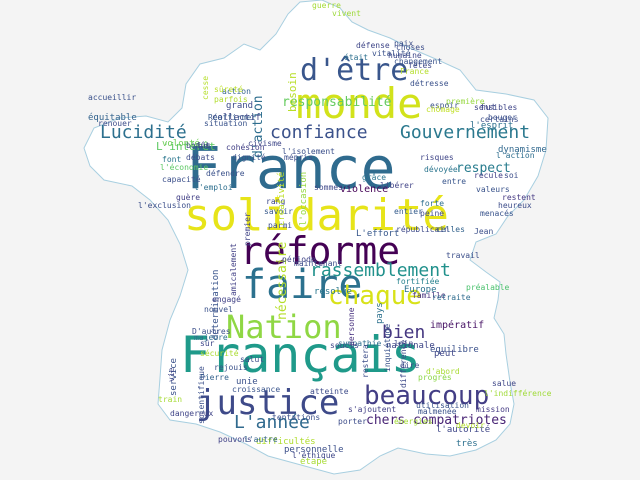 The width and height of the screenshot is (640, 480). I want to click on cloud-word: entier, so click(408, 211).